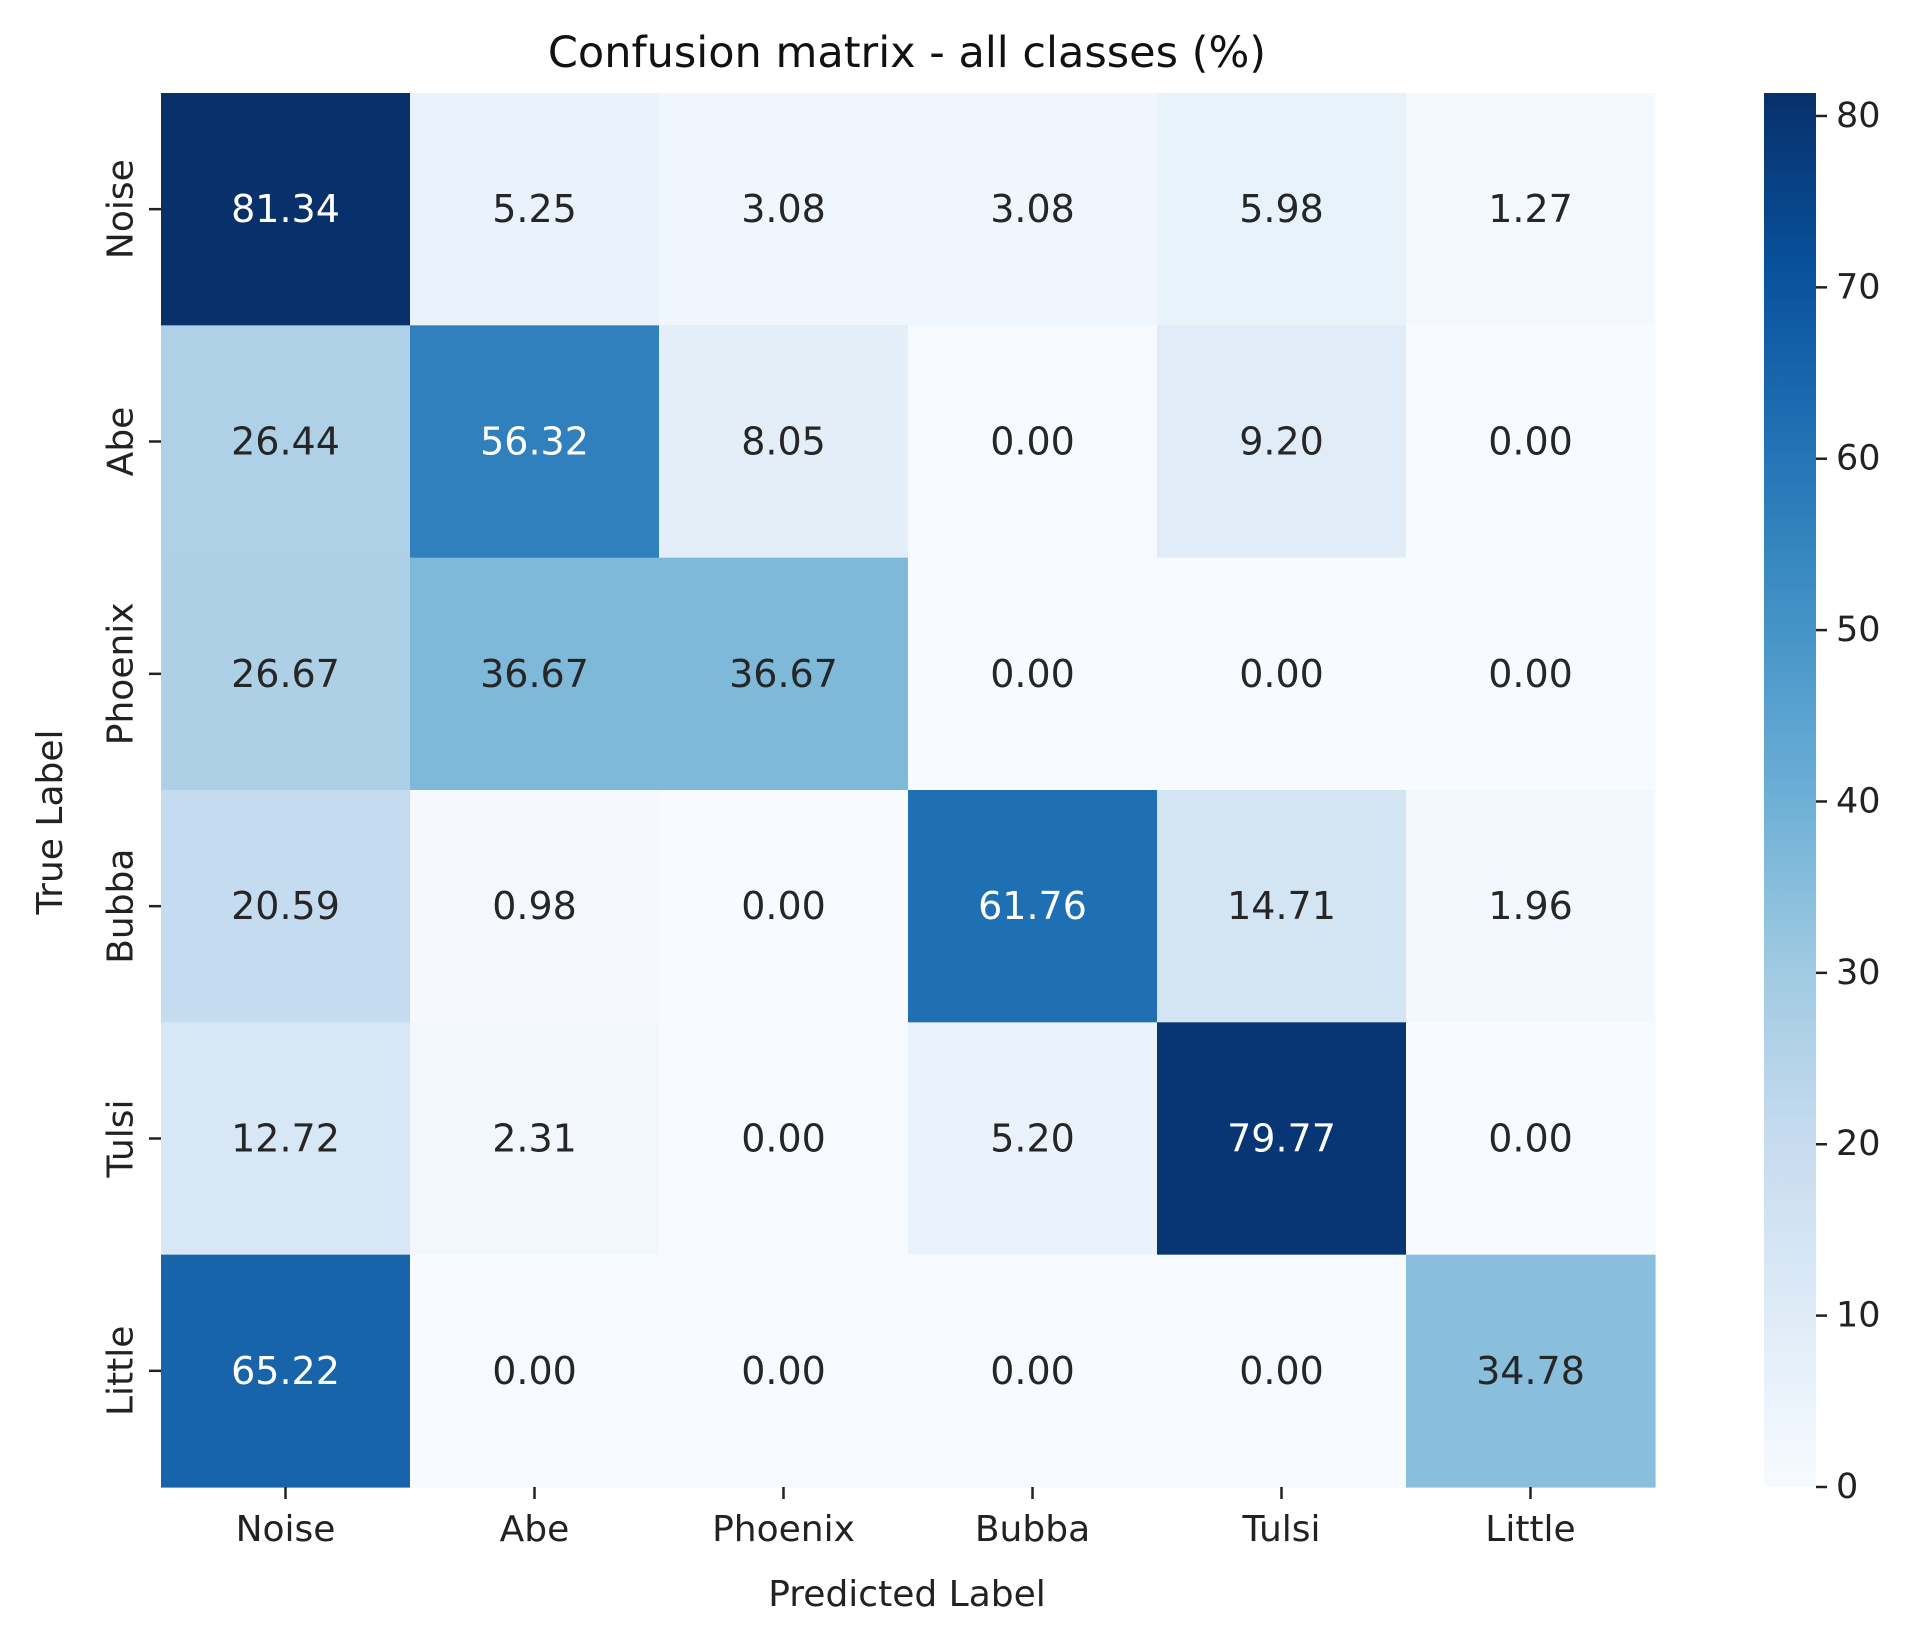 This screenshot has width=1922, height=1638. I want to click on y-tick-label: Abe, so click(121, 442).